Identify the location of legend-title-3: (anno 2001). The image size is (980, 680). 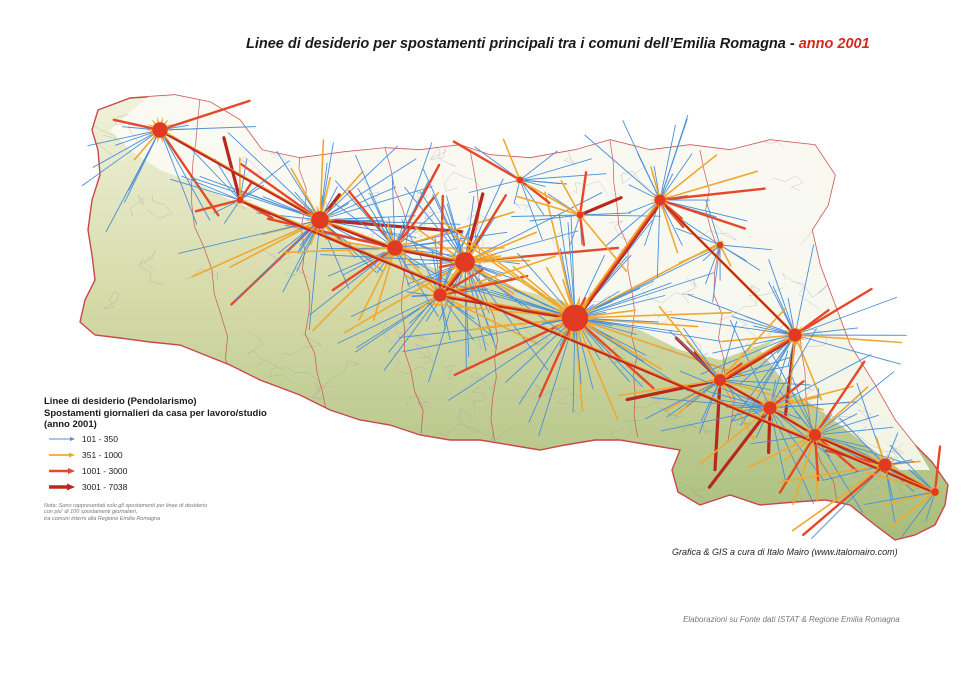
(70, 424).